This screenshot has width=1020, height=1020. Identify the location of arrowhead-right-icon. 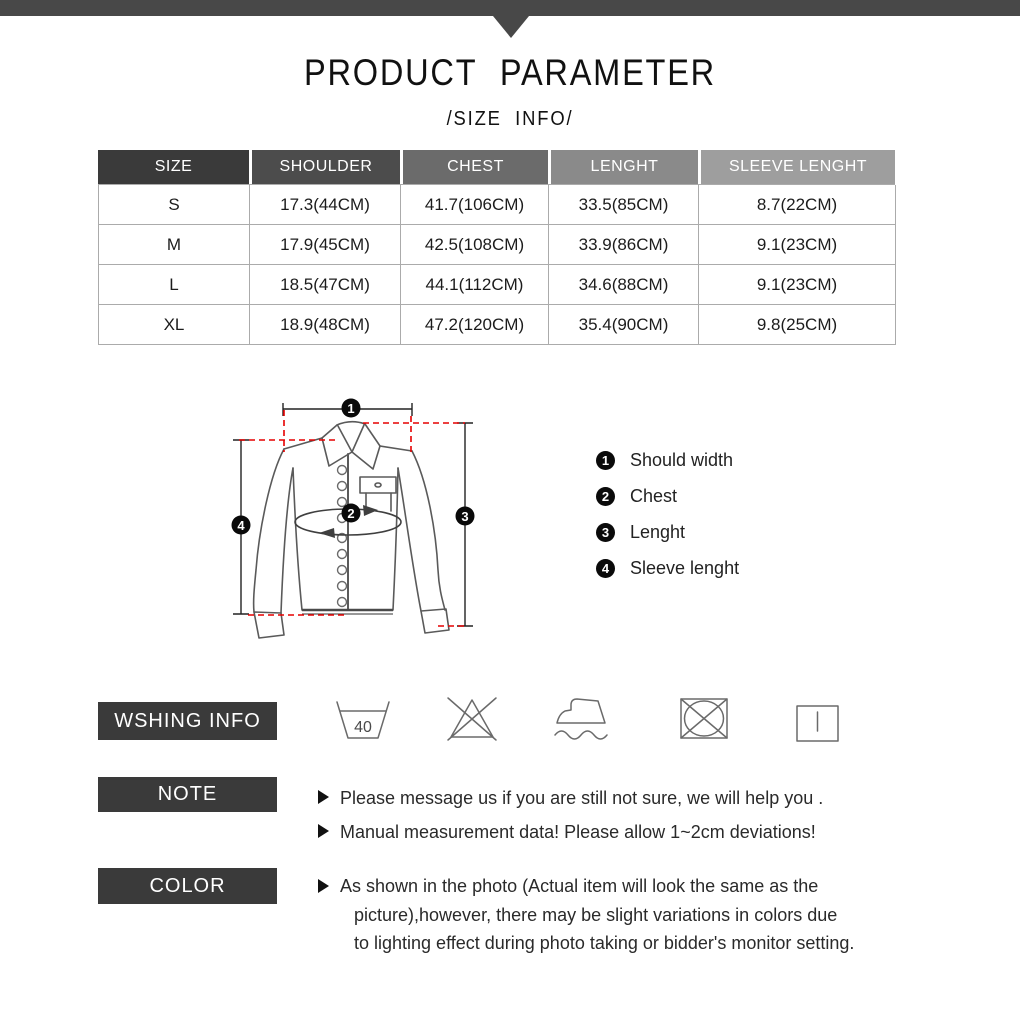
(370, 510).